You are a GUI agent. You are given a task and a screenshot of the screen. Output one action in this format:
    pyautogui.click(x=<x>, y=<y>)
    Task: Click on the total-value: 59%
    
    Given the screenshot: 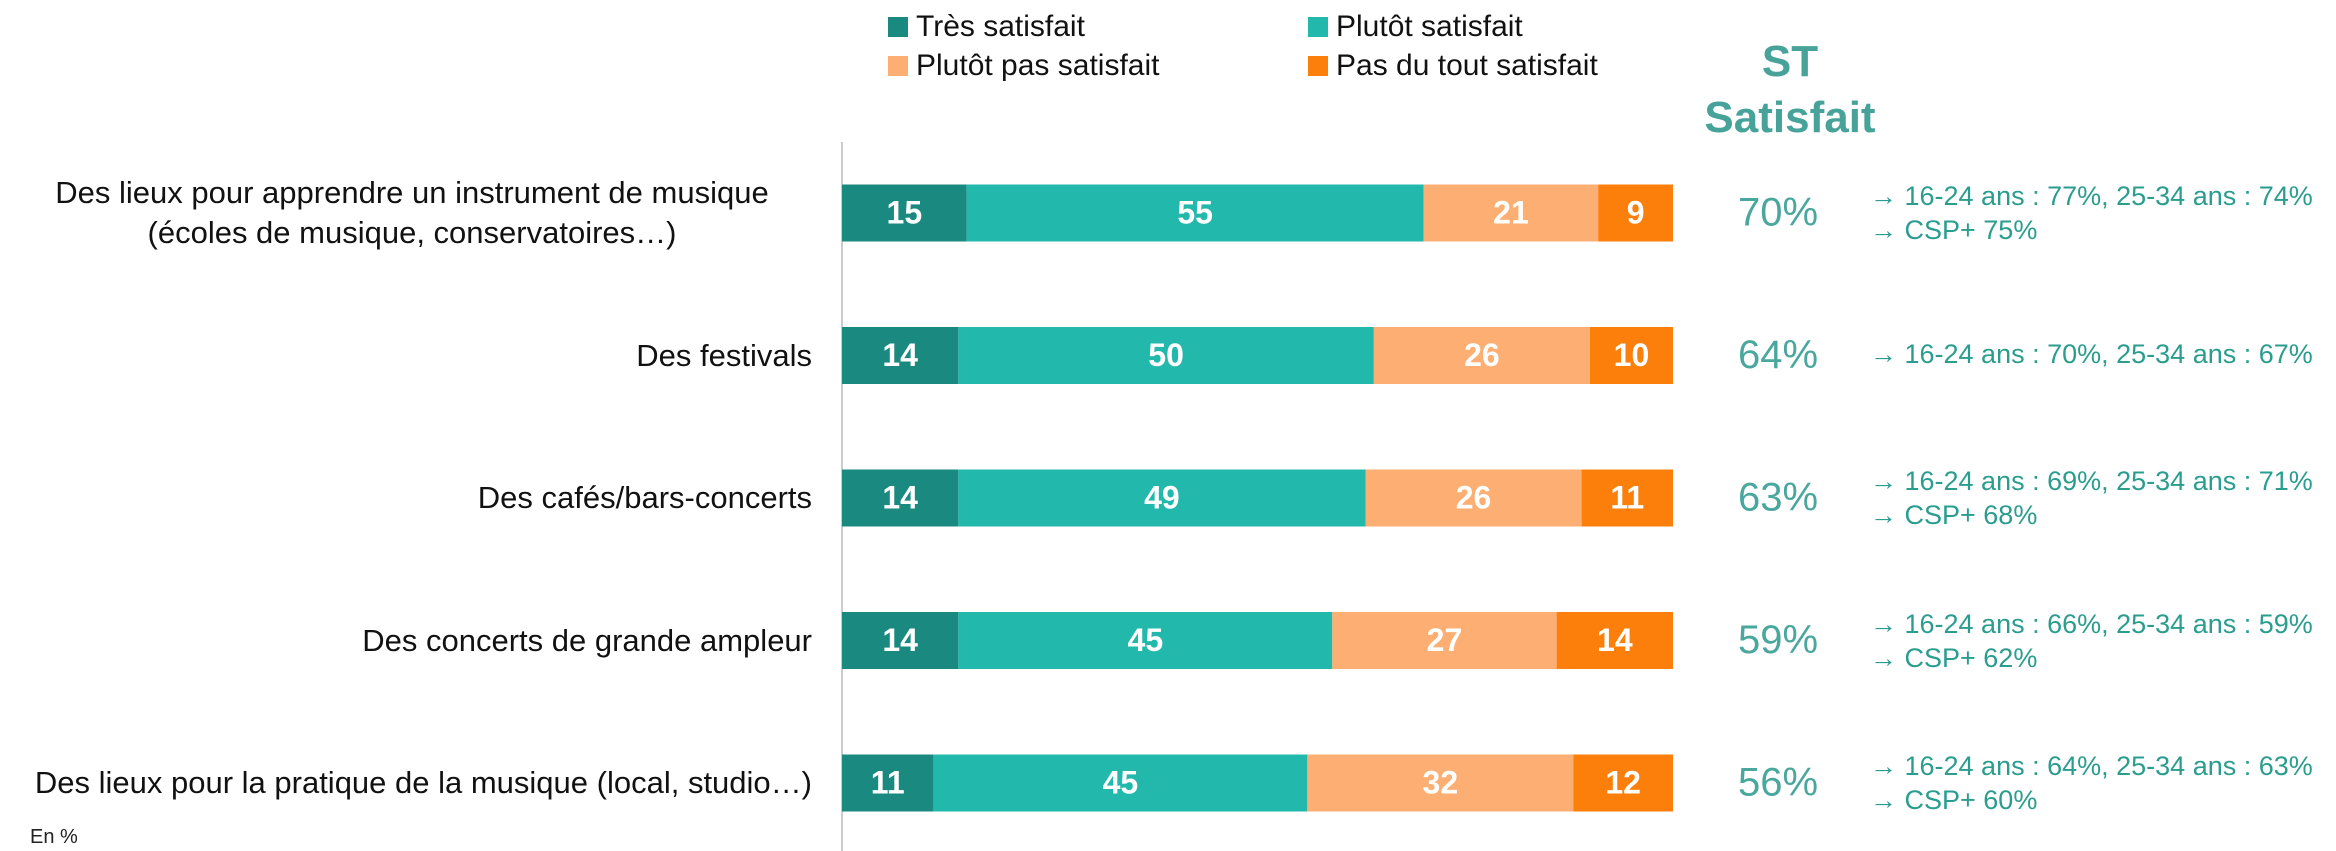 What is the action you would take?
    pyautogui.click(x=1778, y=640)
    